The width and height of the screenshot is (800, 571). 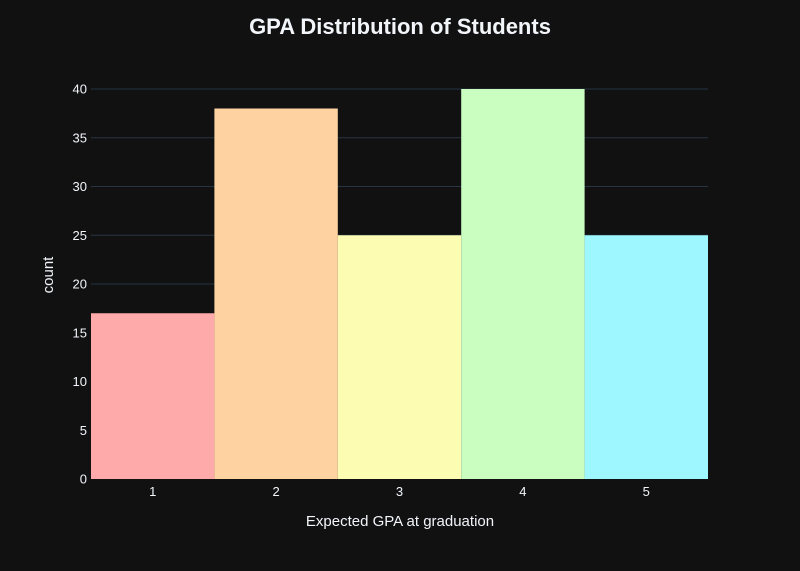 I want to click on y-tick-label: 10, so click(x=80, y=381).